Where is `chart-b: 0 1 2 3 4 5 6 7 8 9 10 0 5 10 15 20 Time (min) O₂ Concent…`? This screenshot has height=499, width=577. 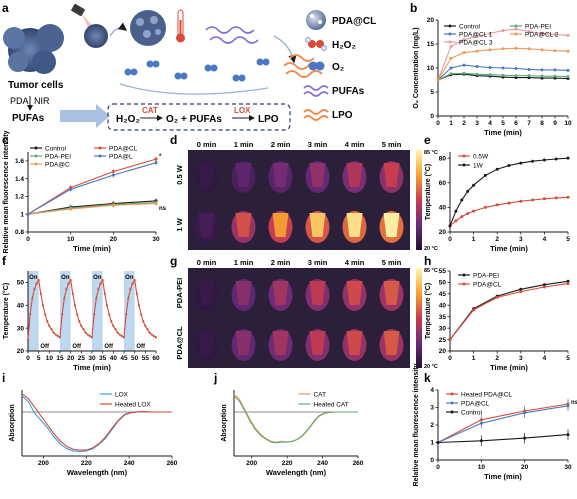
chart-b: 0 1 2 3 4 5 6 7 8 9 10 0 5 10 15 20 Time (min) O₂ Concent… is located at coordinates (492, 77).